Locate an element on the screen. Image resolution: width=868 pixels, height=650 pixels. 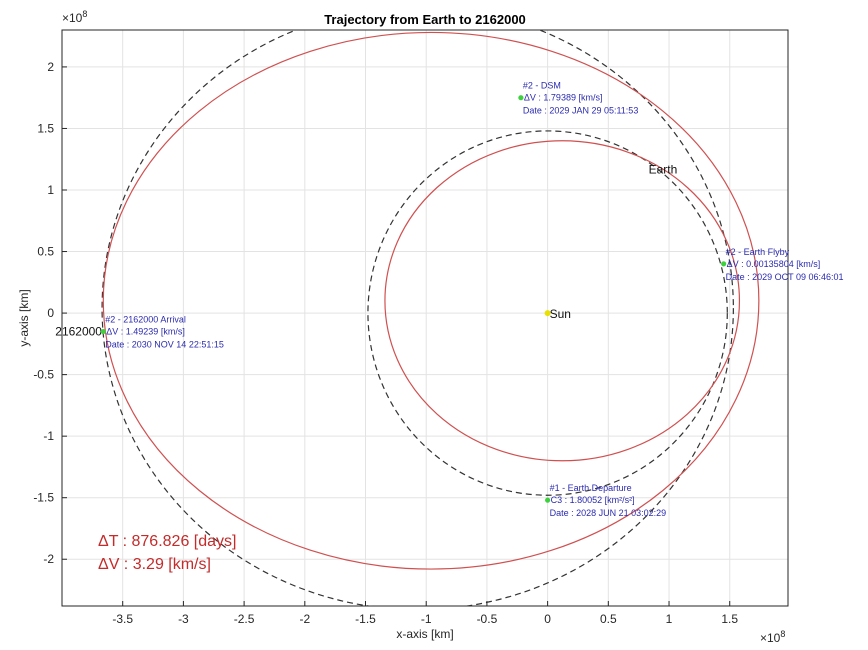
x-tick-label: -0.5 is located at coordinates (487, 619).